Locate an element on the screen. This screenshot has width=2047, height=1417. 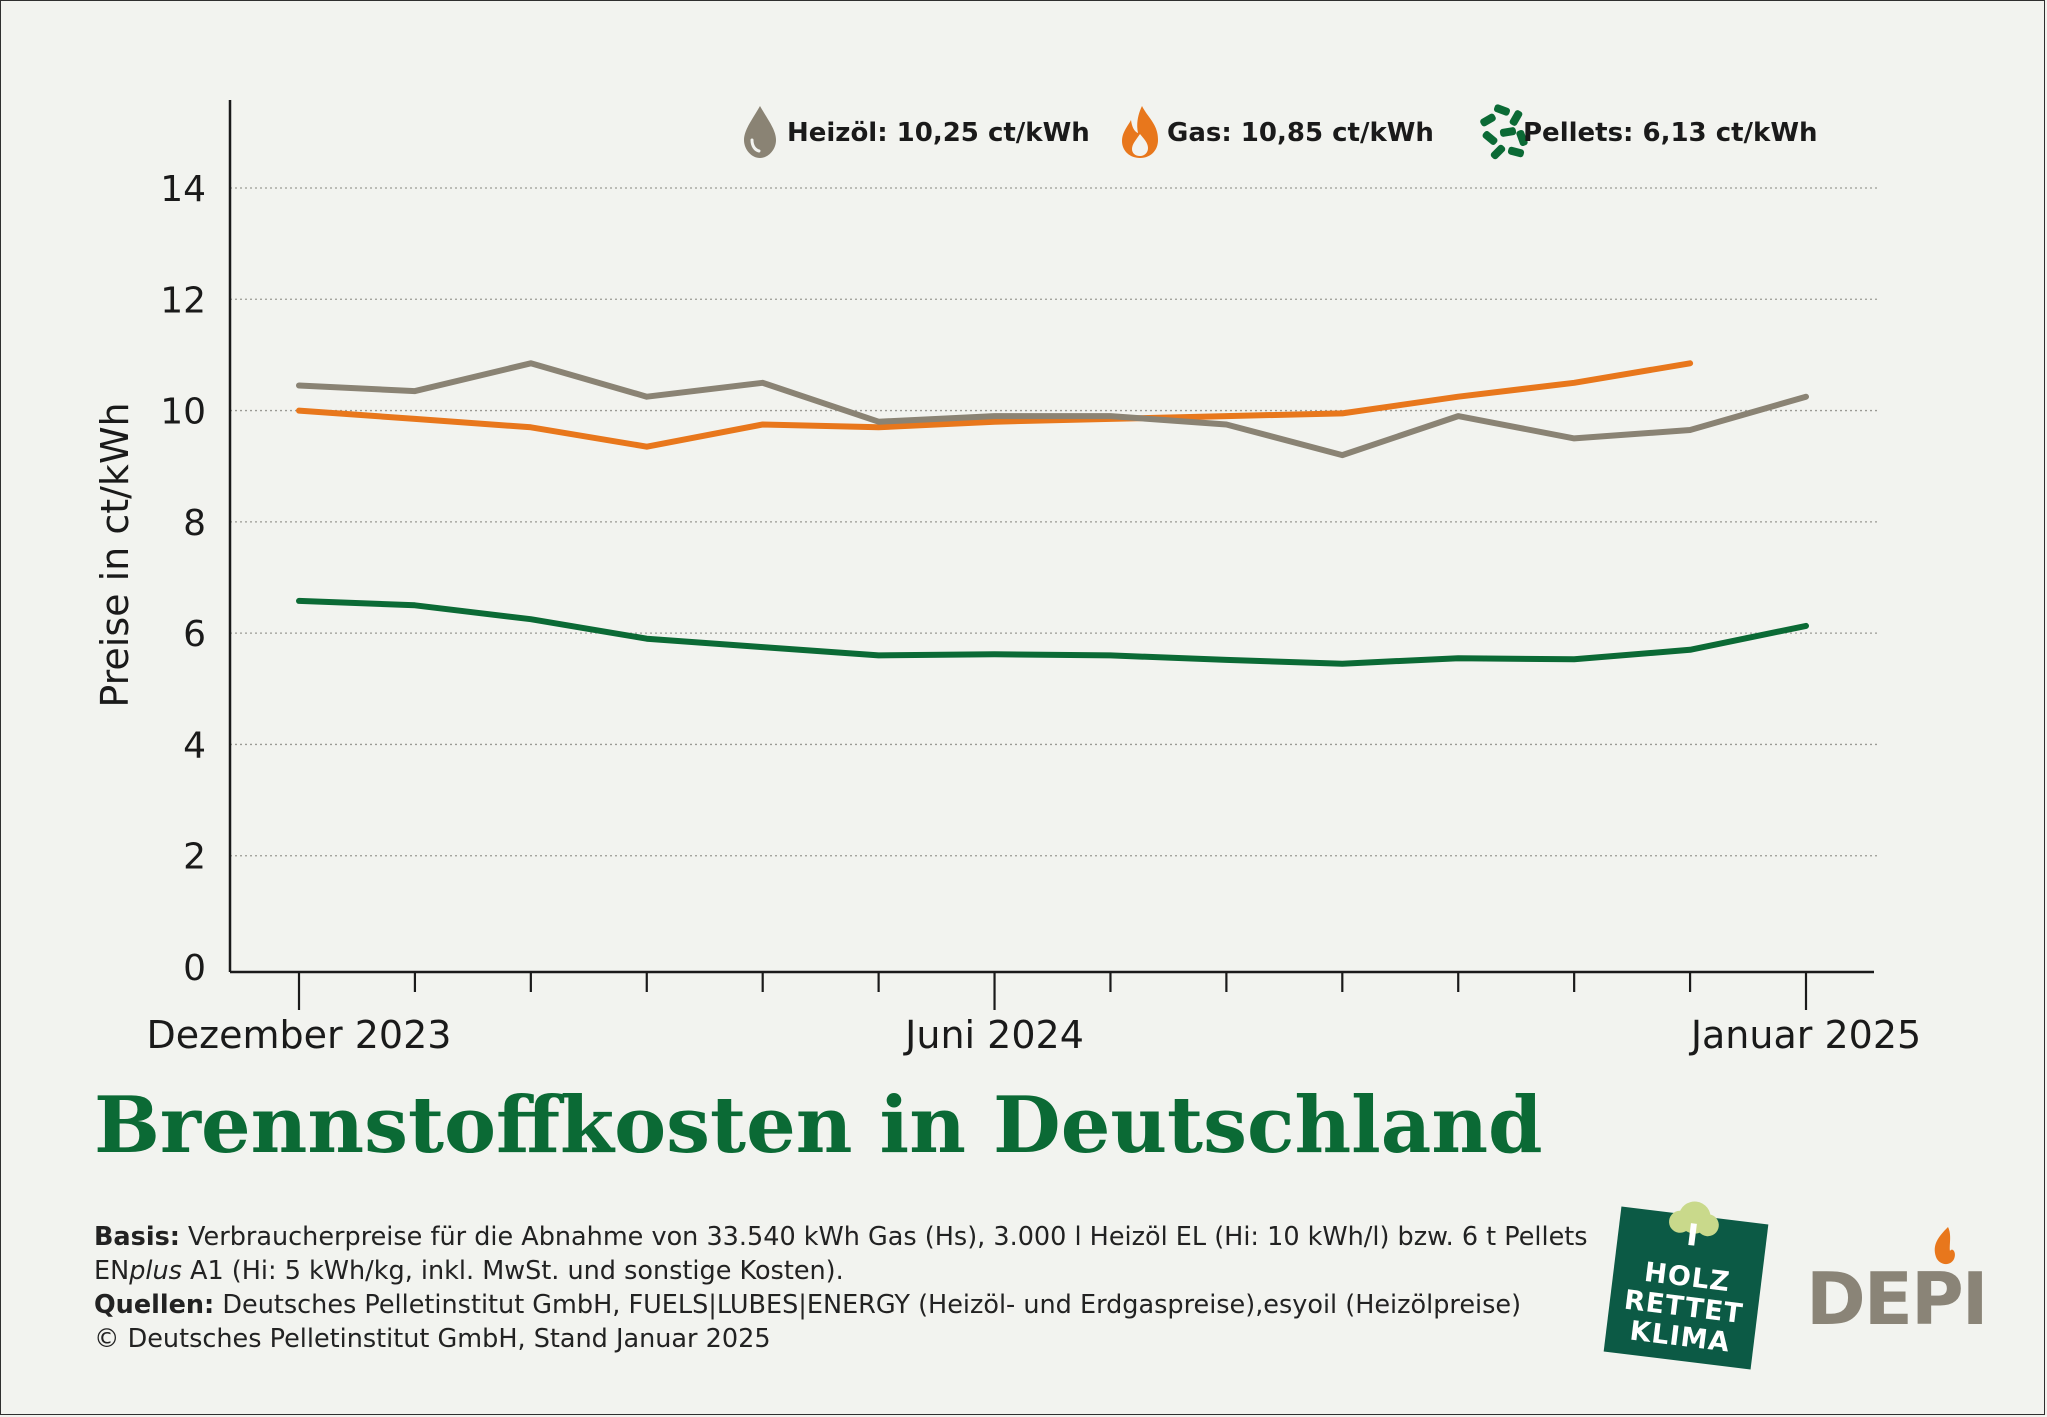
legend-item: Heizöl: 10,25 ct/kWh is located at coordinates (917, 132).